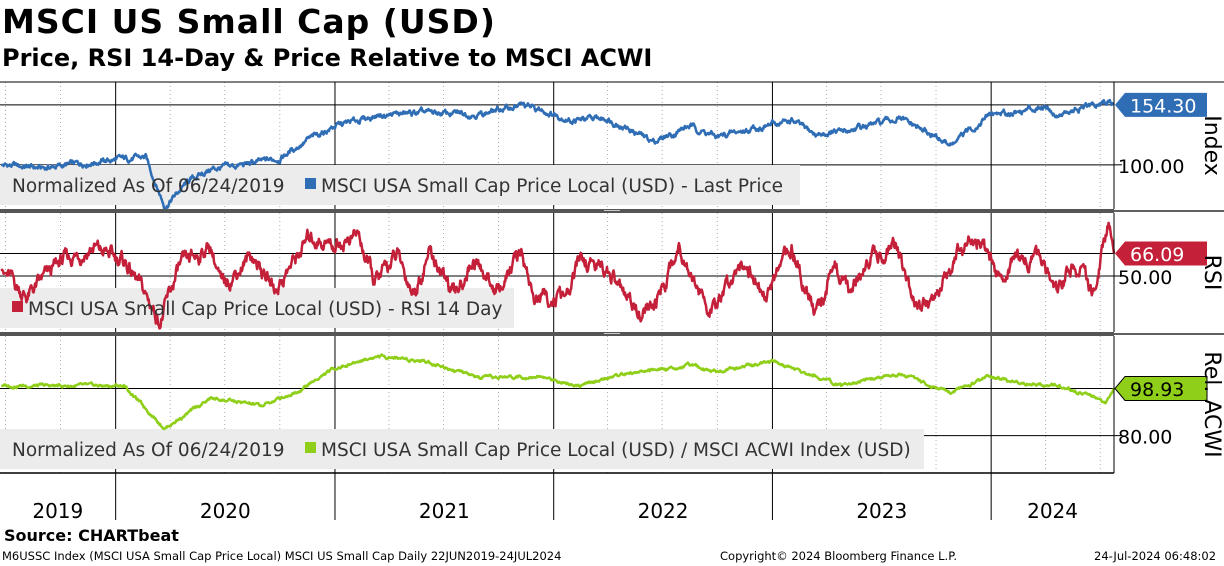 Image resolution: width=1224 pixels, height=566 pixels. What do you see at coordinates (225, 511) in the screenshot?
I see `x-year-label-2020: 2020` at bounding box center [225, 511].